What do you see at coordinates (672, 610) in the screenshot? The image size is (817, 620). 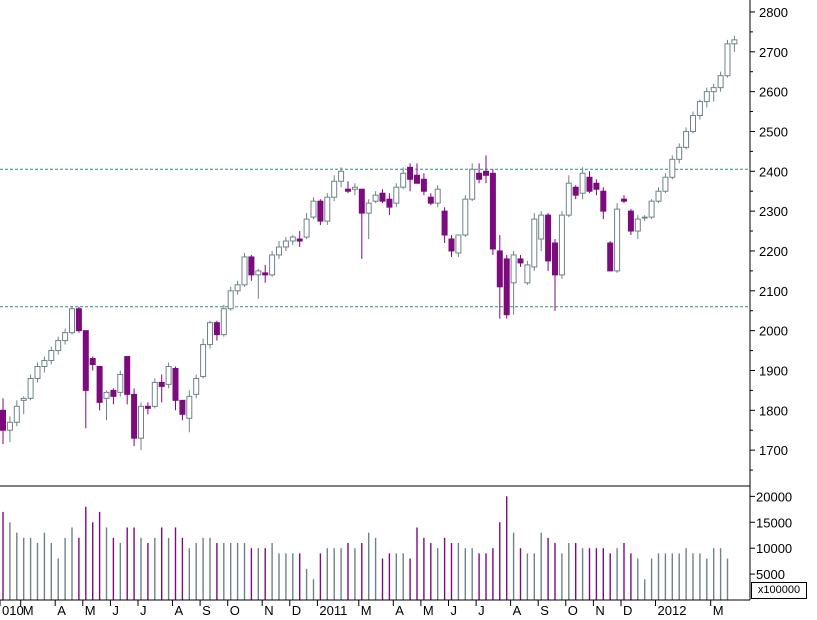 I see `time-tick-label: 2012` at bounding box center [672, 610].